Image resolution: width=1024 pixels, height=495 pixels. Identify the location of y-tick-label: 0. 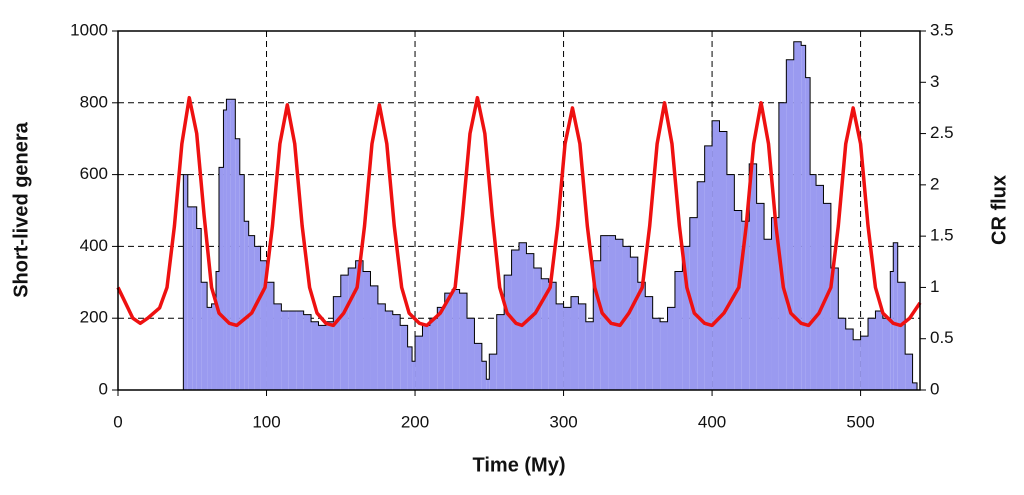
(103, 388).